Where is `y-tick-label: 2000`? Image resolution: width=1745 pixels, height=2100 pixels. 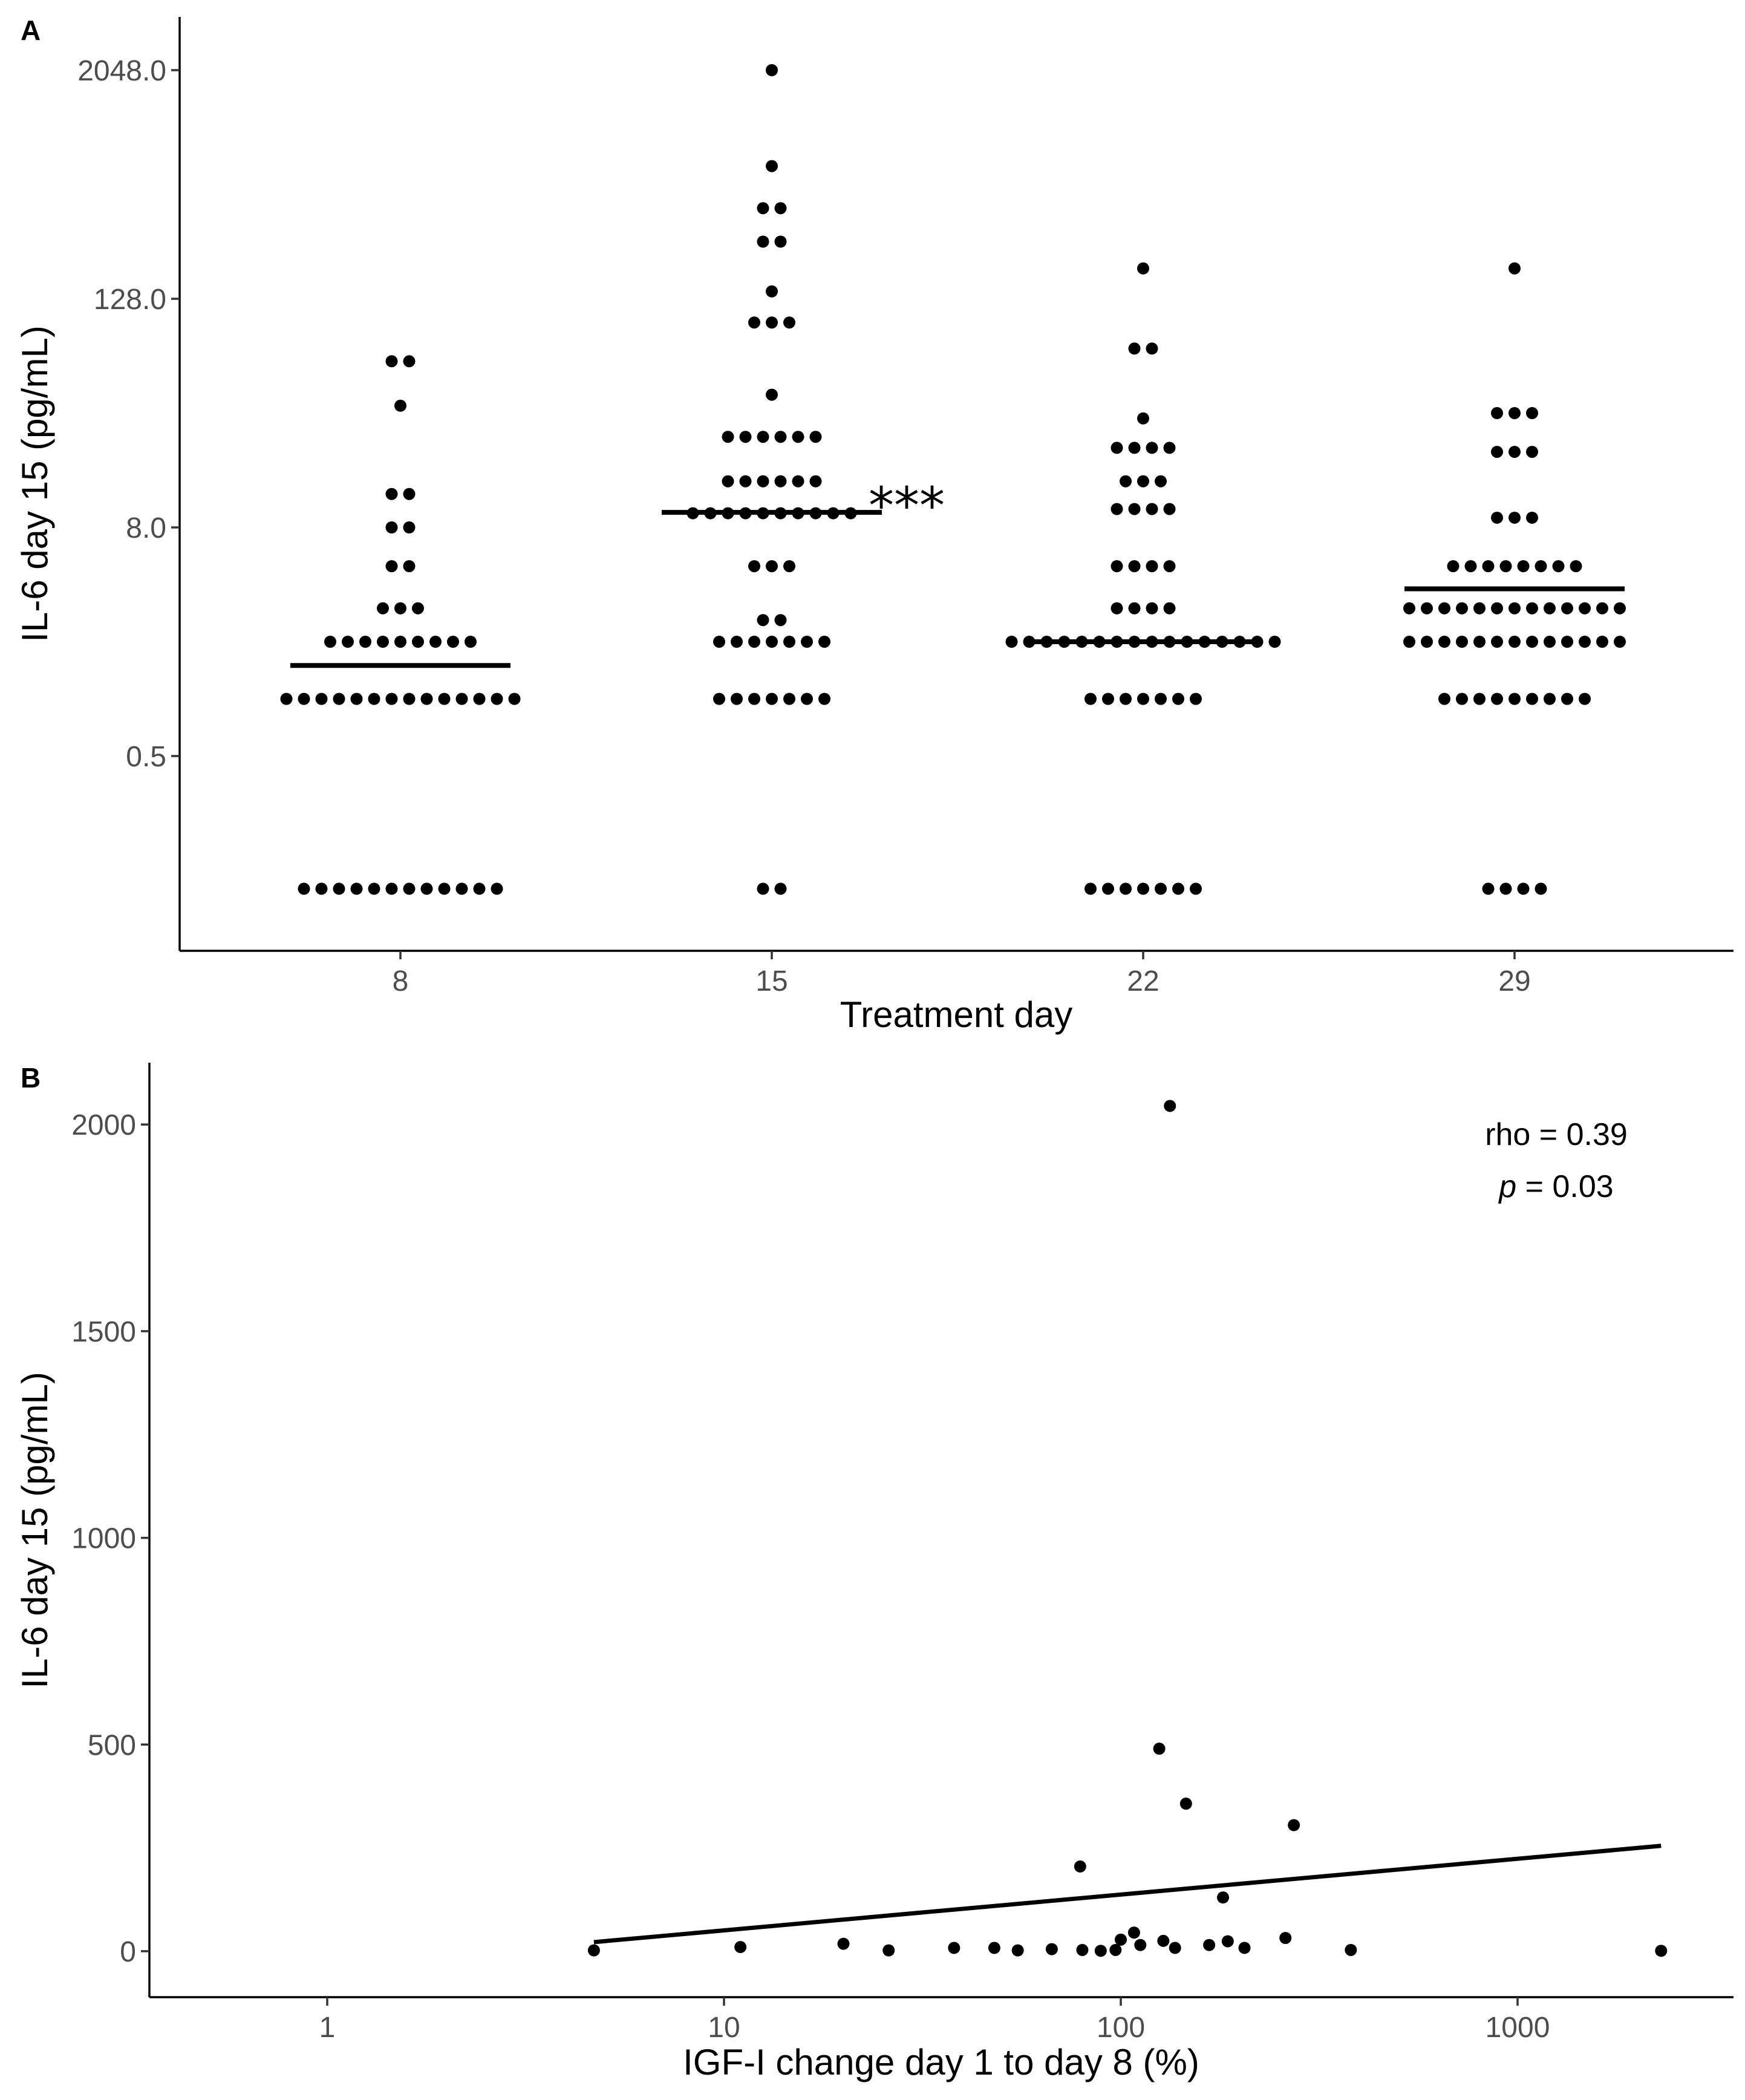 y-tick-label: 2000 is located at coordinates (103, 1125).